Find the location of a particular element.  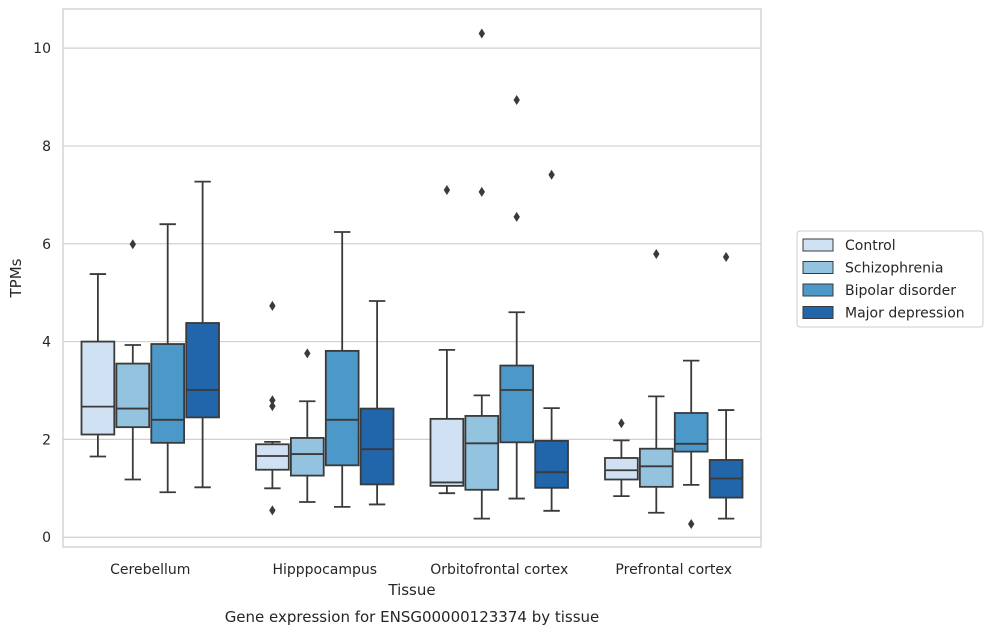

legend-label: Control is located at coordinates (870, 246).